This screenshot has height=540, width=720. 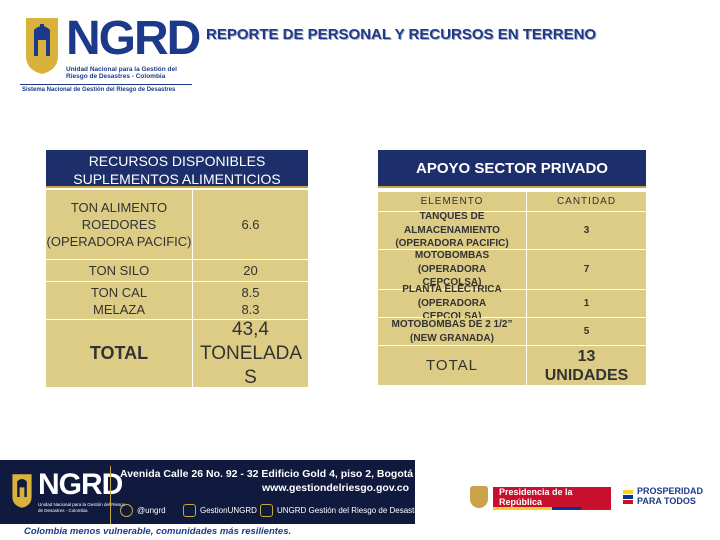 What do you see at coordinates (586, 331) in the screenshot?
I see `row-value: 5` at bounding box center [586, 331].